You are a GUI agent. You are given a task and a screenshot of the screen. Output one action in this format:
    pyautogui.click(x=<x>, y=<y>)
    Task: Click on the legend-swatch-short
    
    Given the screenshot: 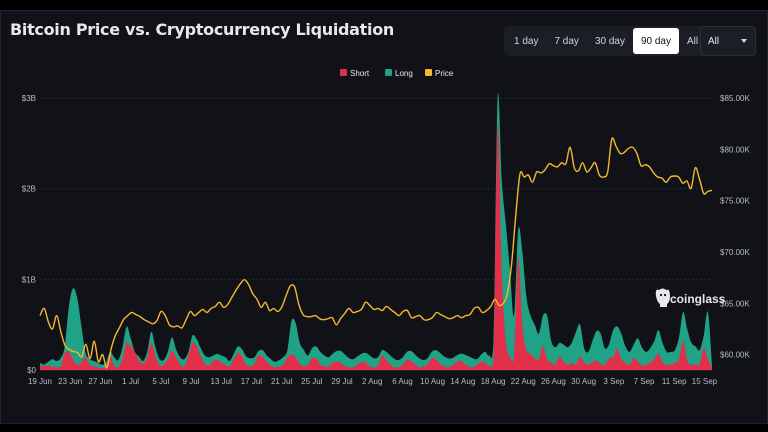 What is the action you would take?
    pyautogui.click(x=343, y=72)
    